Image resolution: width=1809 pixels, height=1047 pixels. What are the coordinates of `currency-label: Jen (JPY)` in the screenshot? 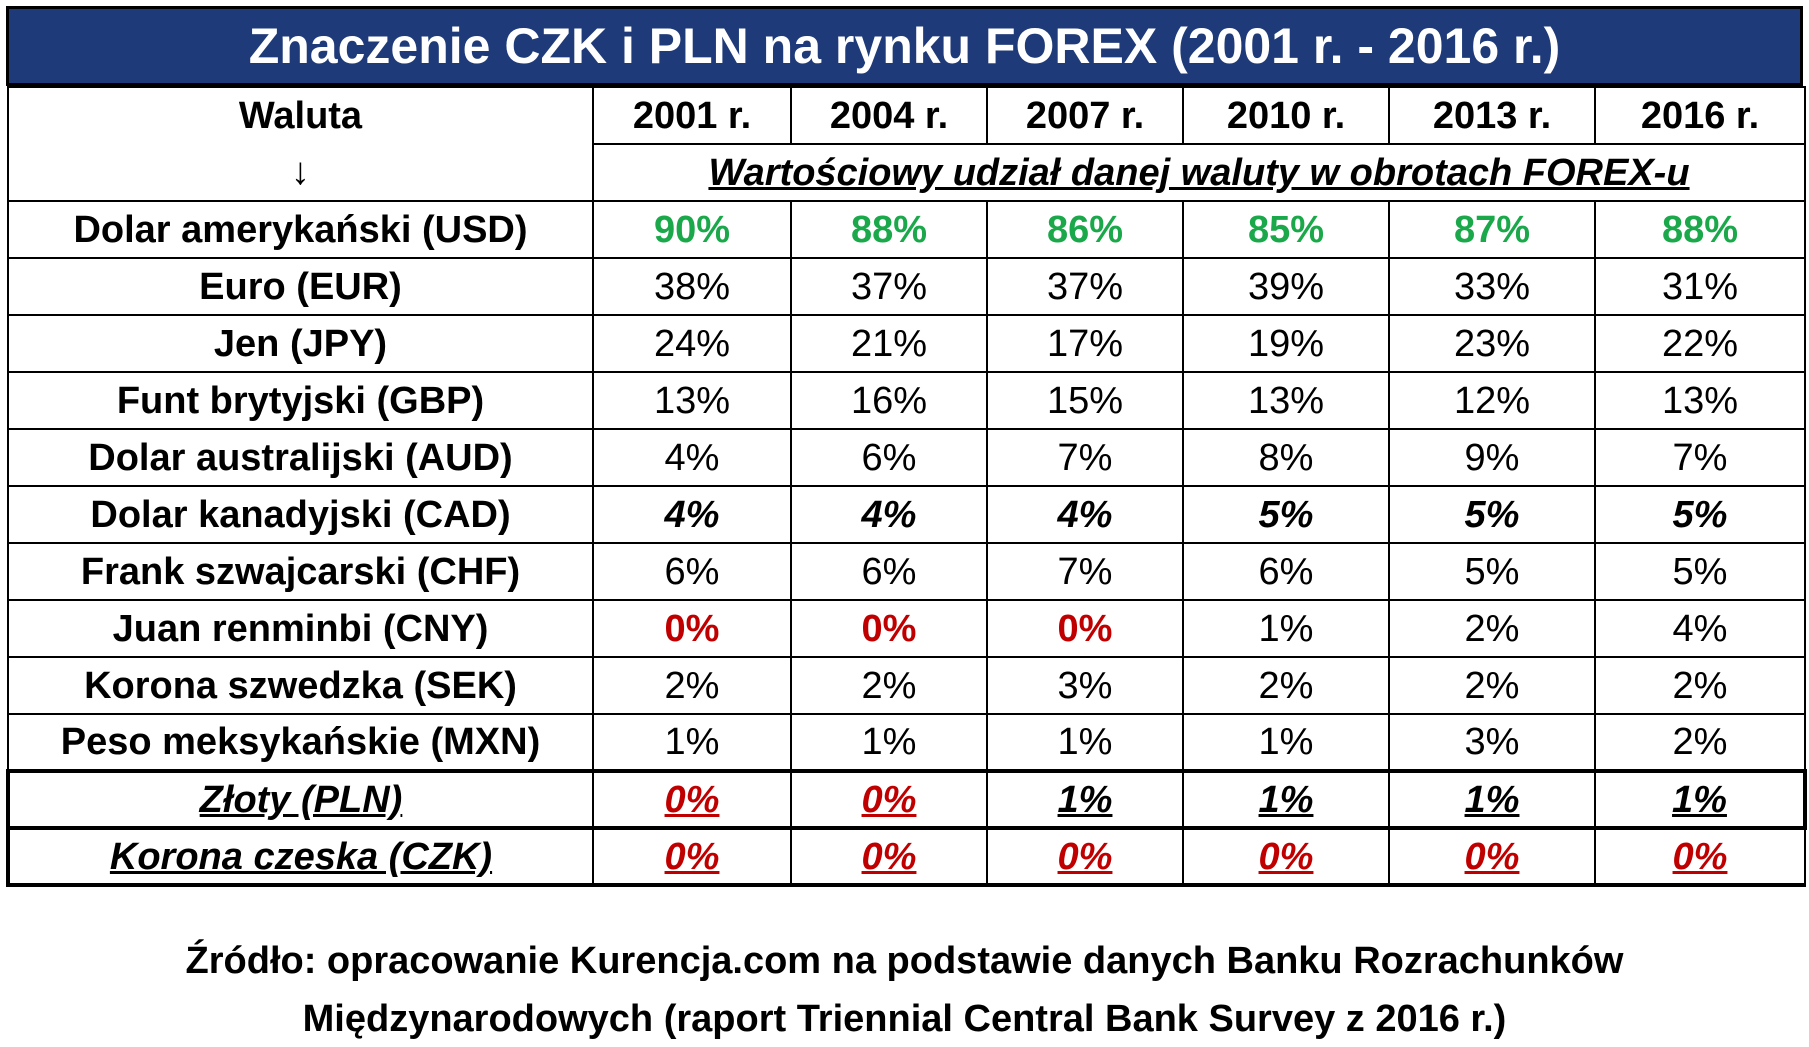 It's located at (300, 343).